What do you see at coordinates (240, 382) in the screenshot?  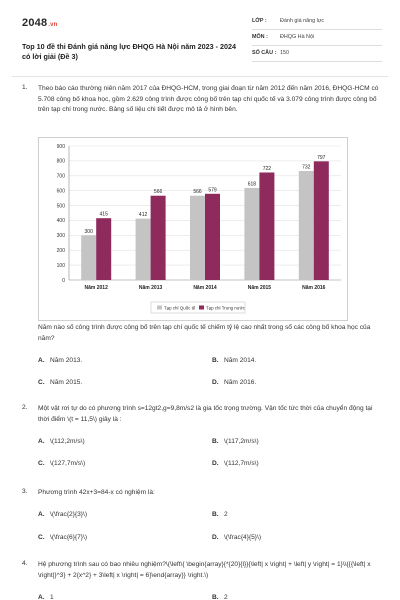 I see `option-text: Năm 2016.` at bounding box center [240, 382].